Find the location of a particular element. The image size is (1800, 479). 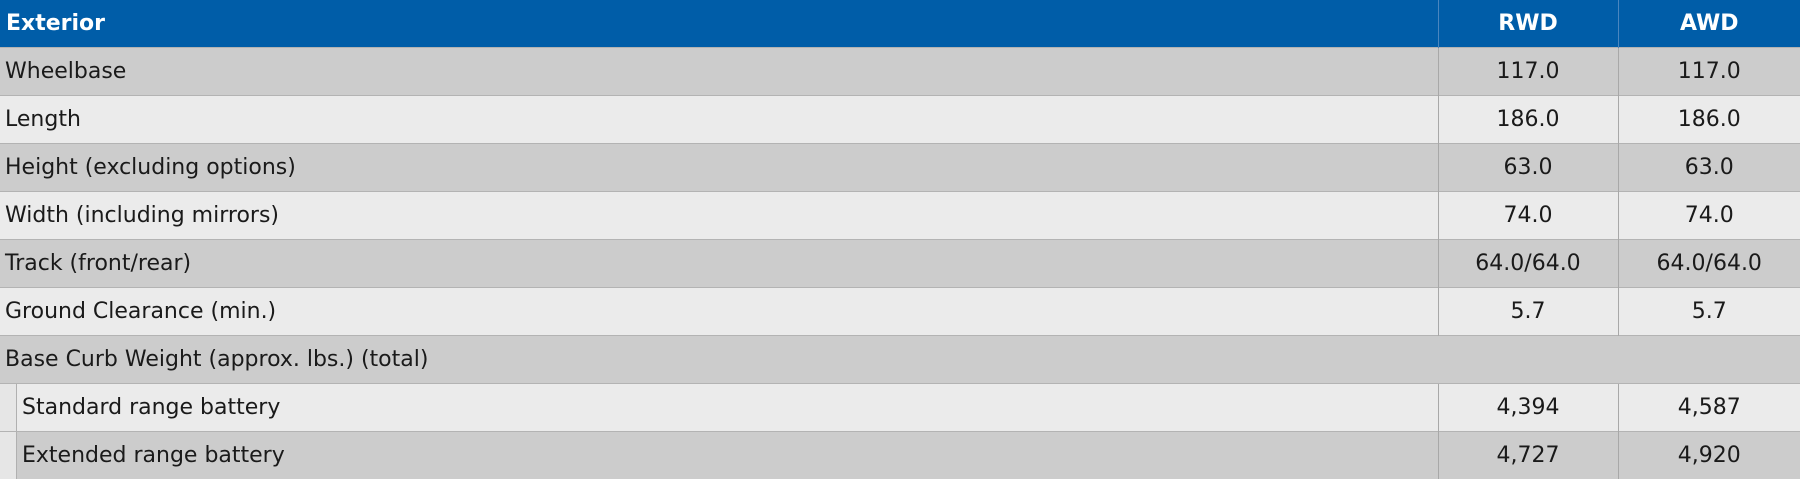

table-row: Height (excluding options) 63.0 63.0 is located at coordinates (900, 167).